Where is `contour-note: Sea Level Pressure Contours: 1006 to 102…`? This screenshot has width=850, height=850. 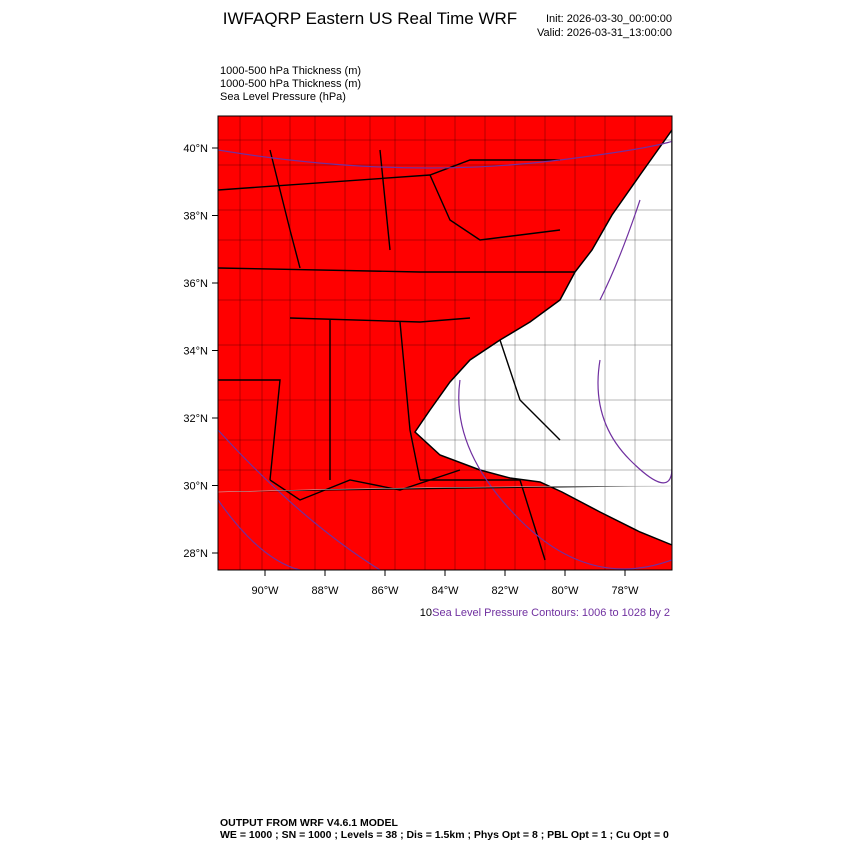 contour-note: Sea Level Pressure Contours: 1006 to 102… is located at coordinates (551, 613).